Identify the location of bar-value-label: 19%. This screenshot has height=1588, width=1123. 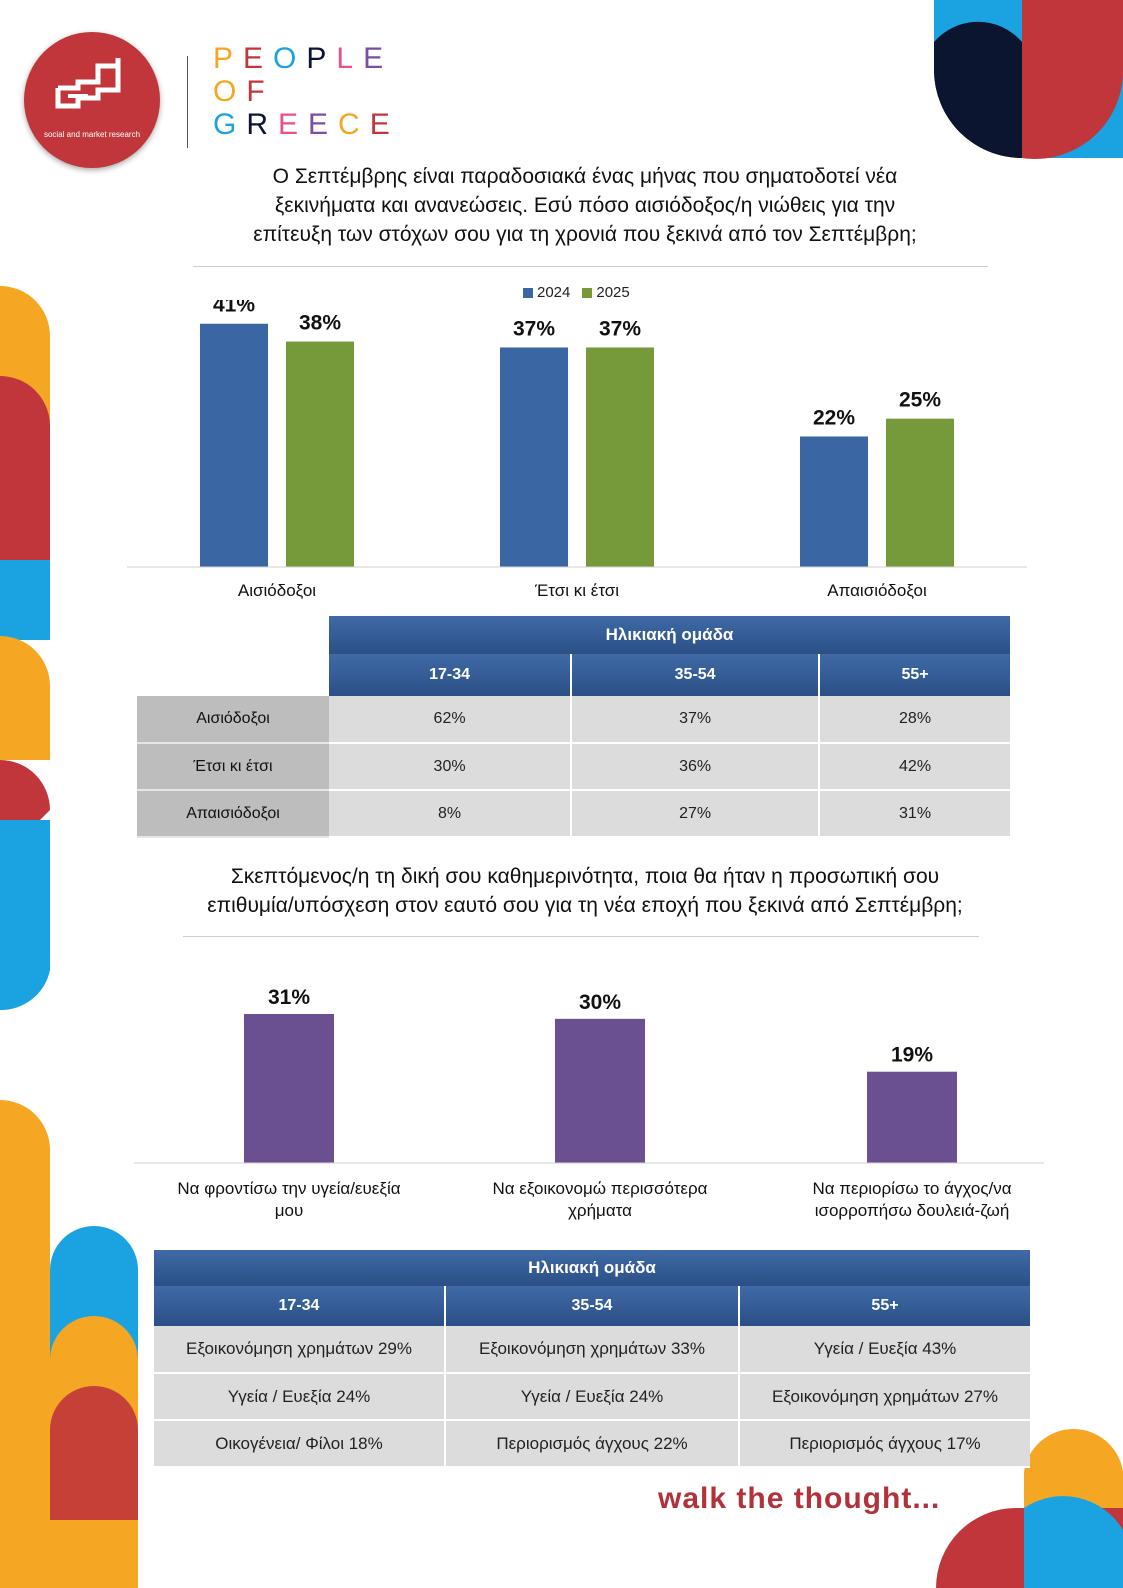
(912, 1055).